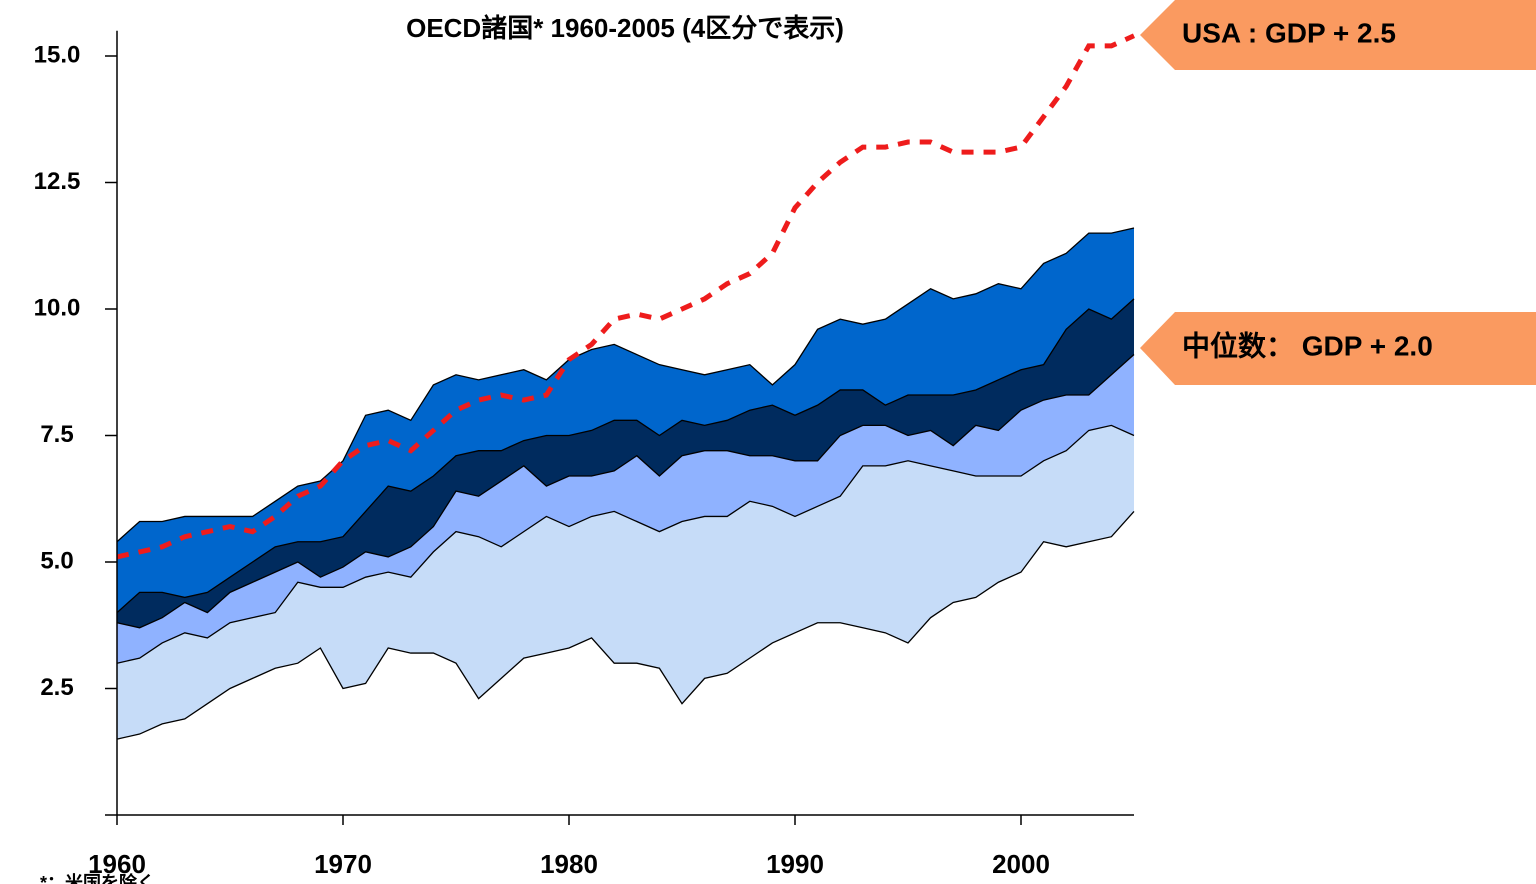 The image size is (1536, 884). I want to click on y-tick-label: 10.0, so click(57, 307).